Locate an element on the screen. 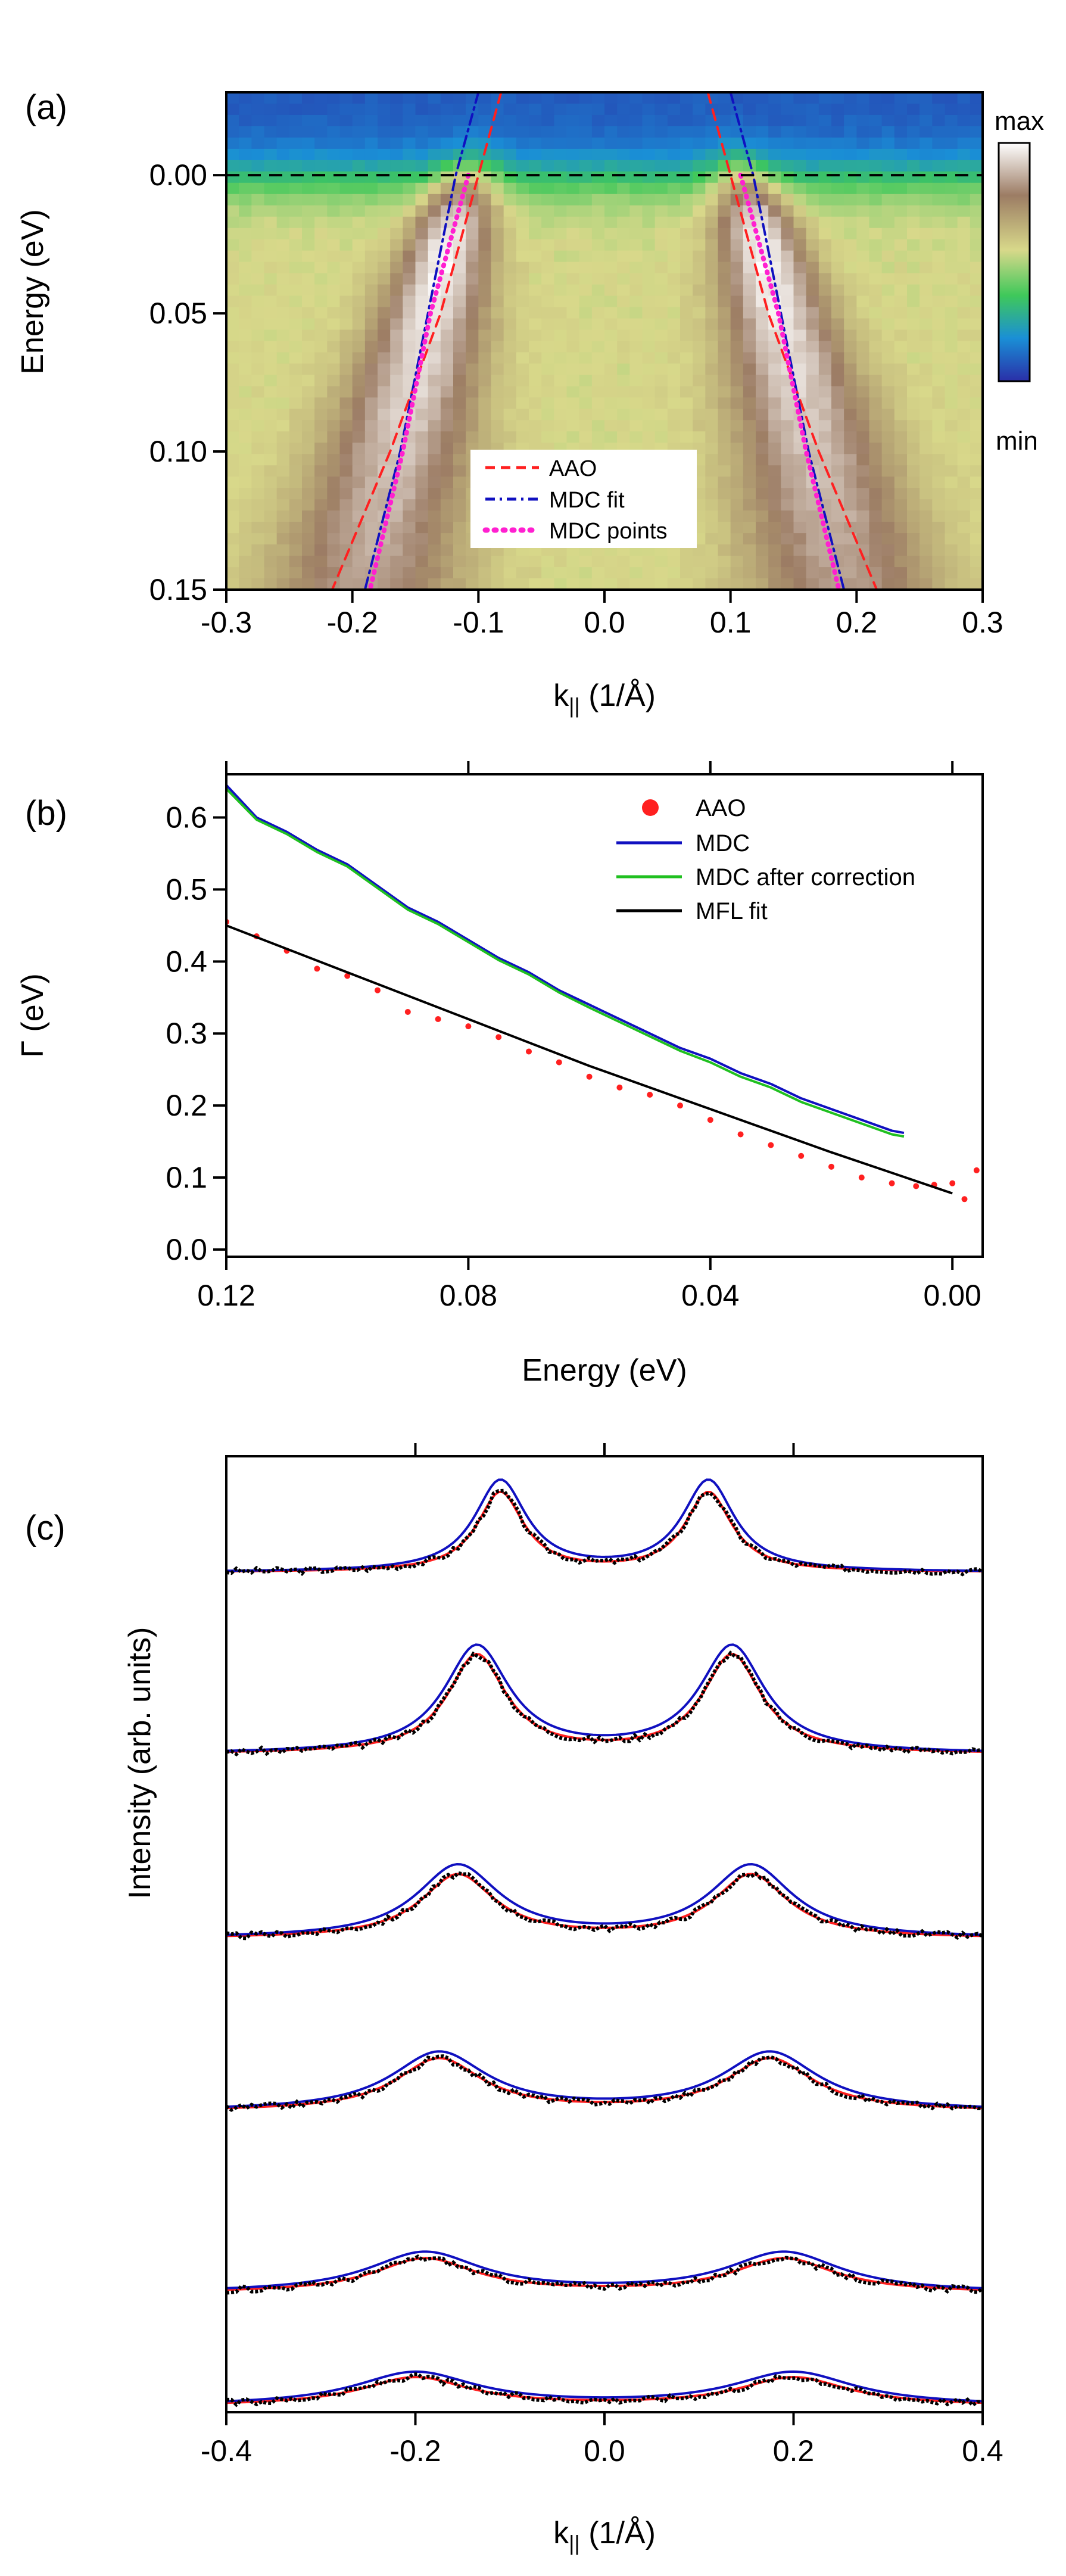  panel-b-legend: AAO MDC MDC after correction MFL fit is located at coordinates (765, 859).